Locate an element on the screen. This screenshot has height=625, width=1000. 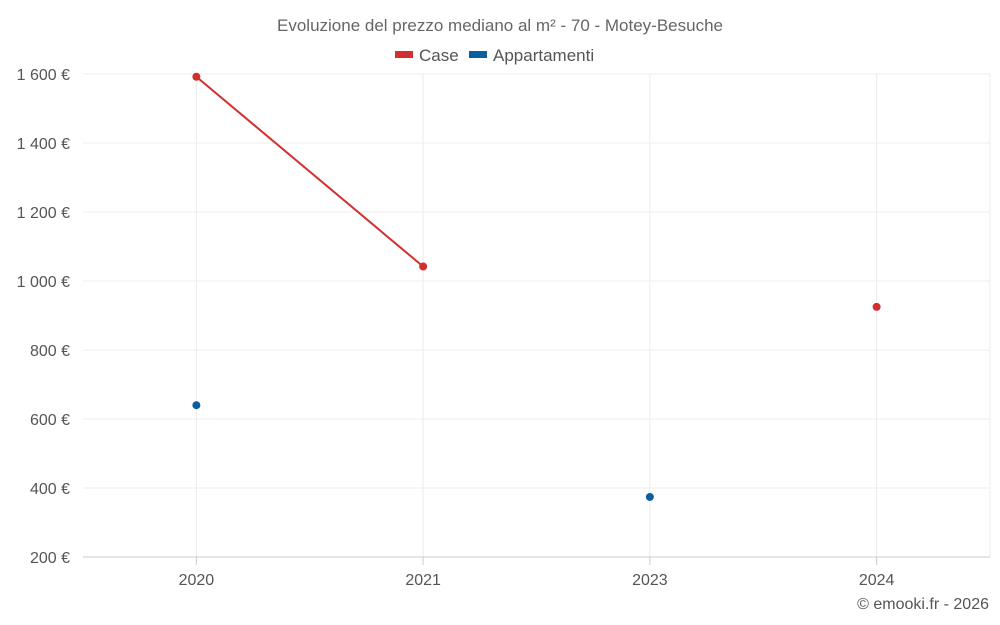
legend: Case Appartamenti is located at coordinates (494, 55).